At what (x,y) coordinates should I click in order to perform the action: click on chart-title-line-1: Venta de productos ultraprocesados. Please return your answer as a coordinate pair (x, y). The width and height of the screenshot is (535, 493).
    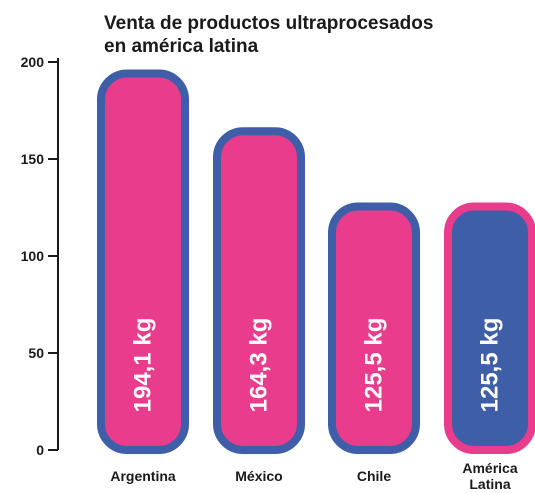
    Looking at the image, I should click on (269, 23).